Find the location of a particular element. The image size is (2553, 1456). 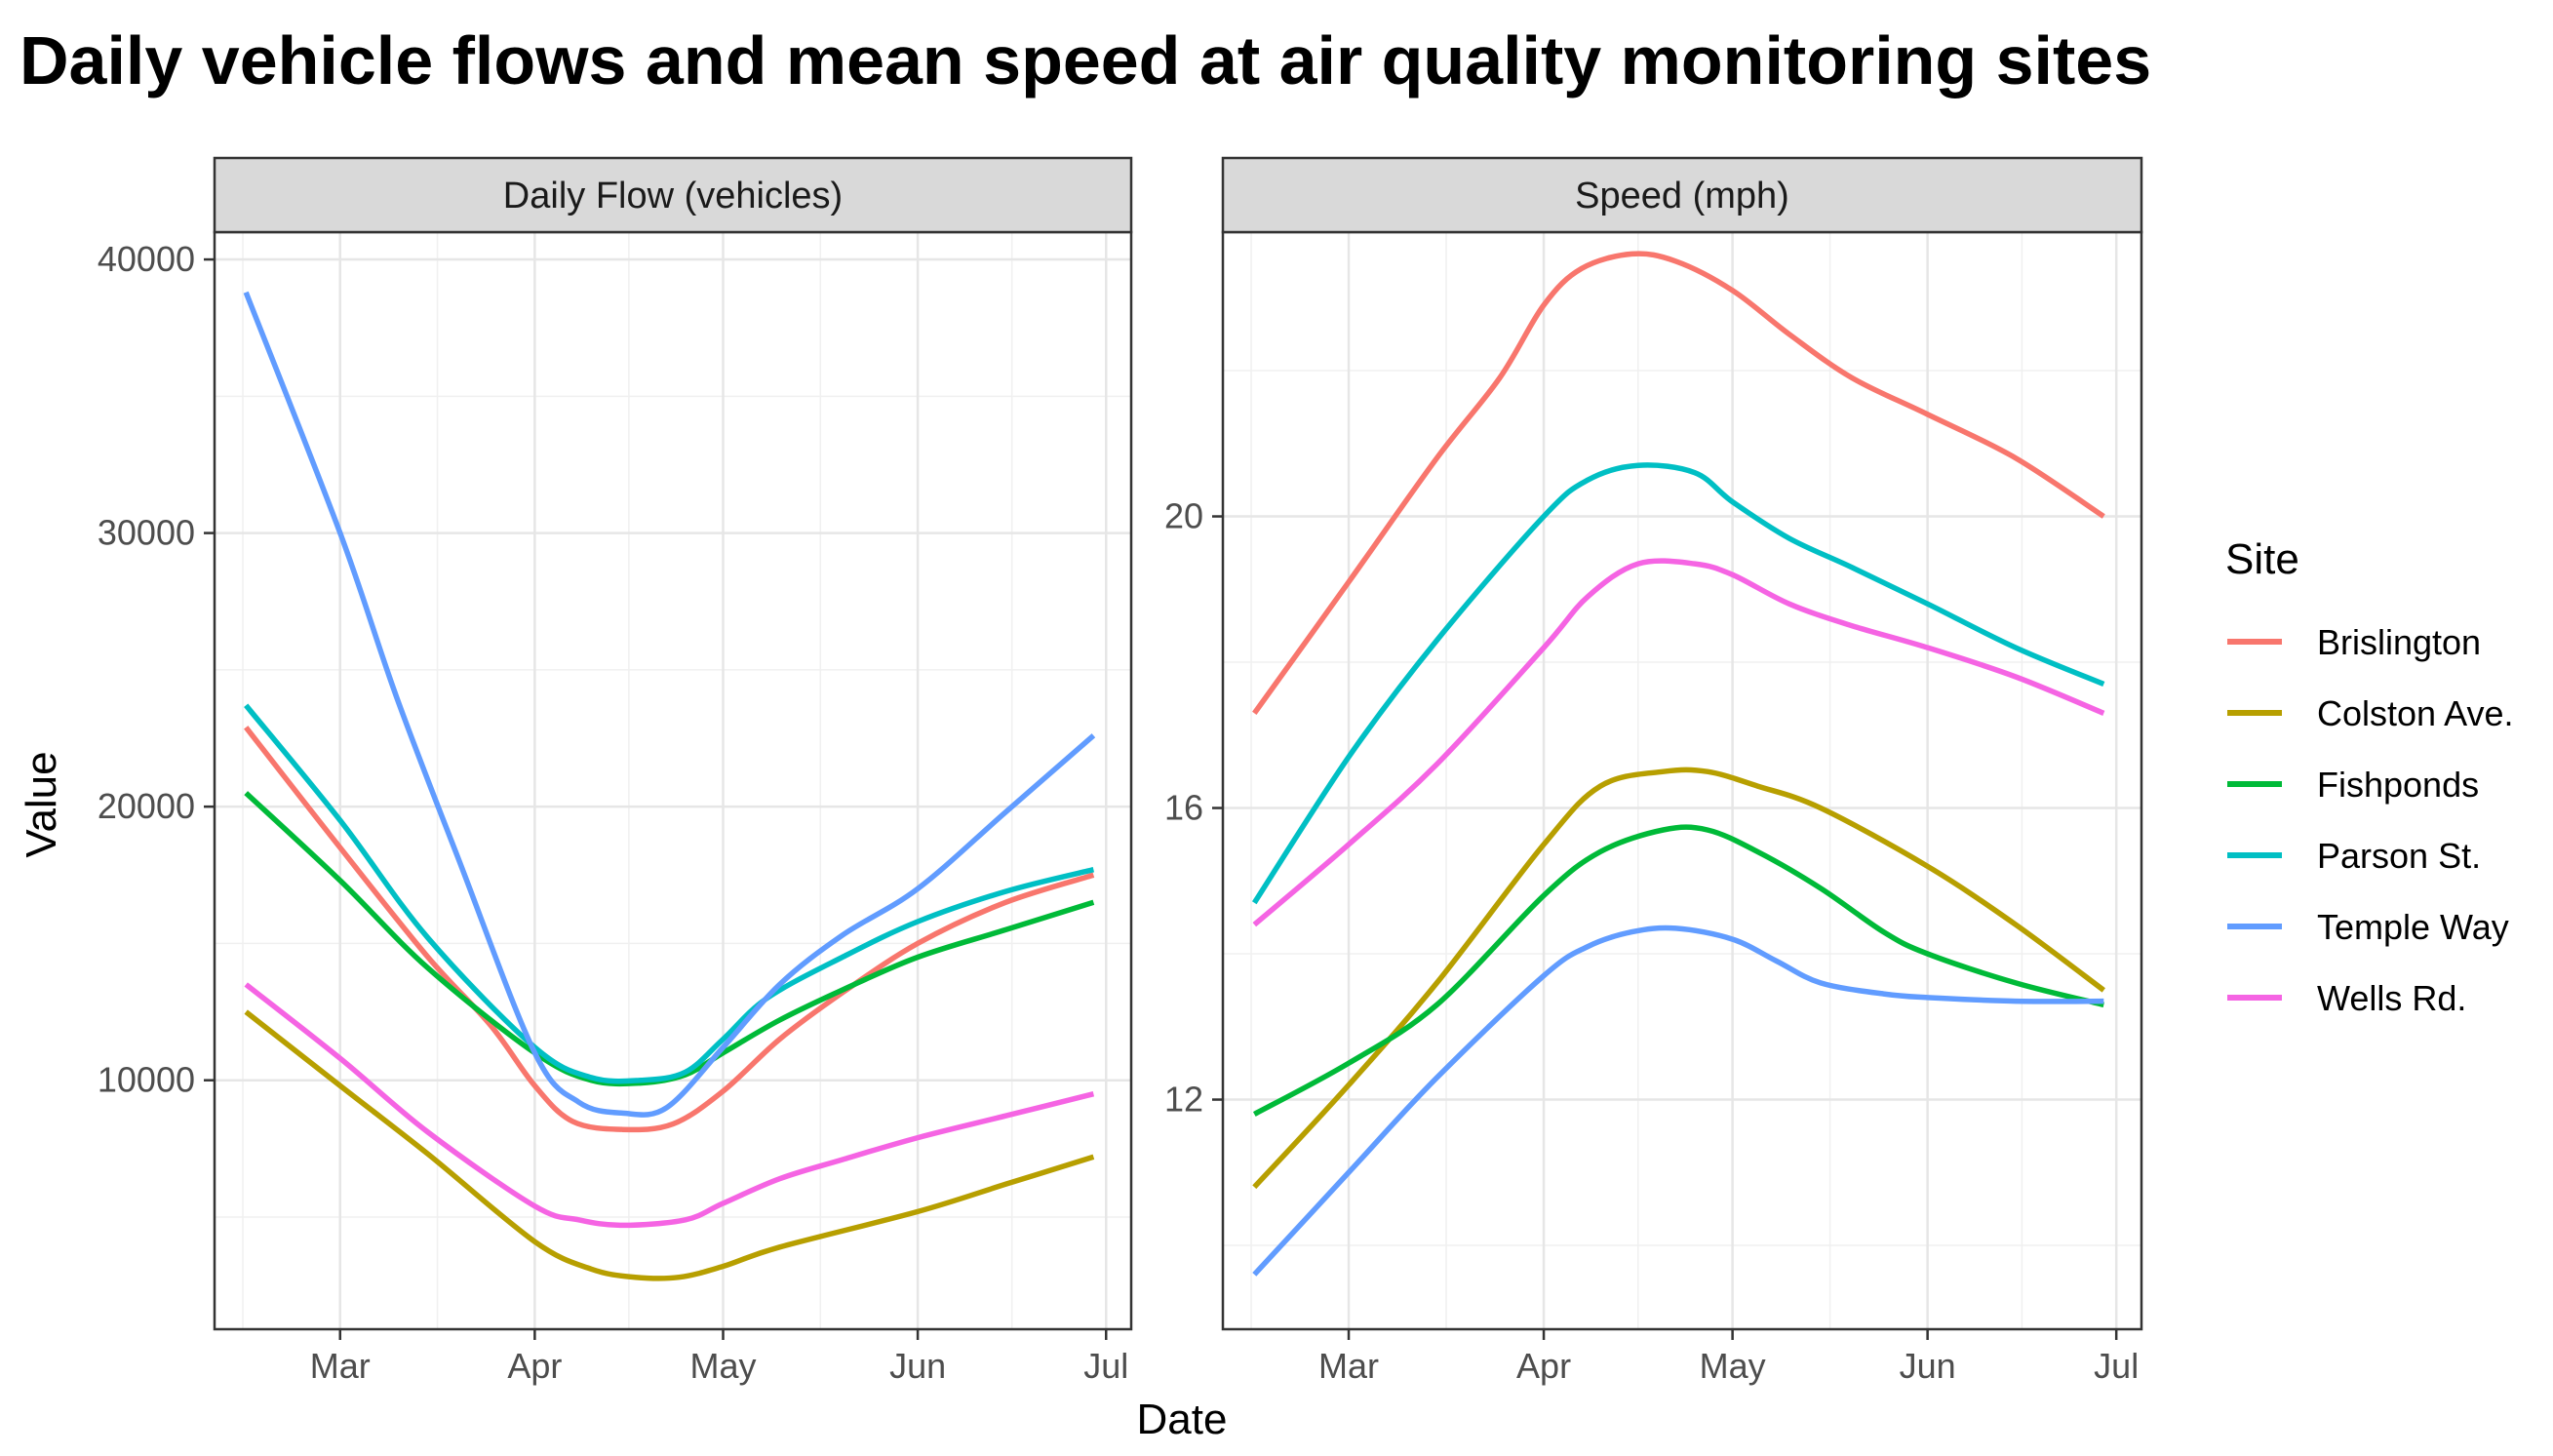

y-tick-label: 30000 is located at coordinates (146, 533).